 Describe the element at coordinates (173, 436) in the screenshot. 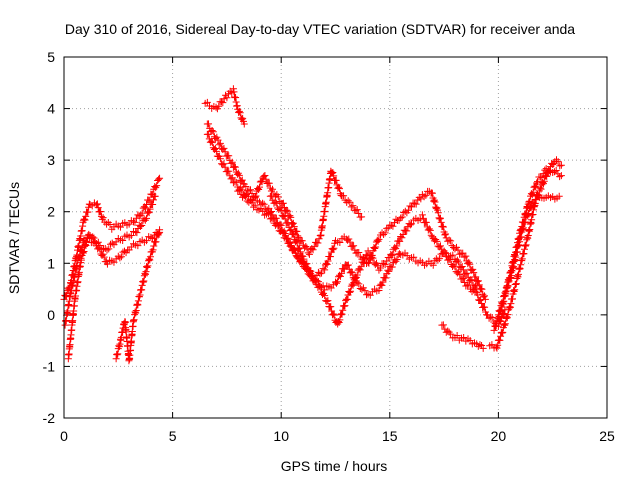

I see `x-tick-label: 5` at that location.